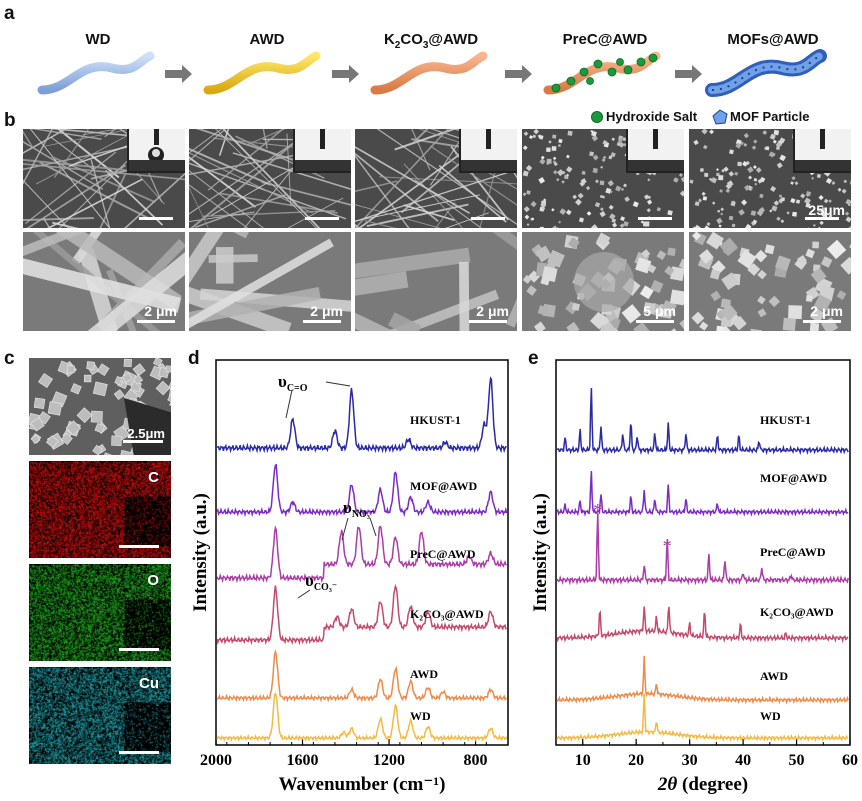  Describe the element at coordinates (583, 760) in the screenshot. I see `x-tick-label: 10` at that location.